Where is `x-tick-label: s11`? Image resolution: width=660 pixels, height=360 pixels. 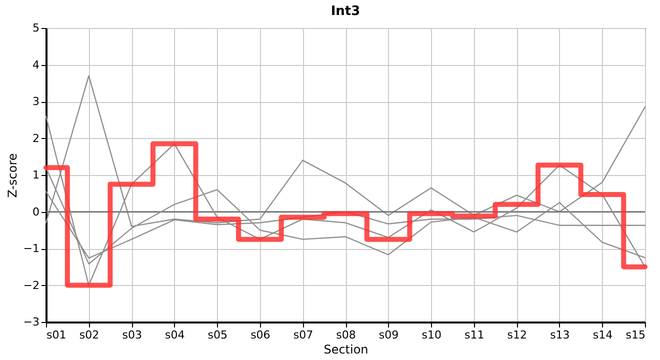 x-tick-label: s11 is located at coordinates (474, 335).